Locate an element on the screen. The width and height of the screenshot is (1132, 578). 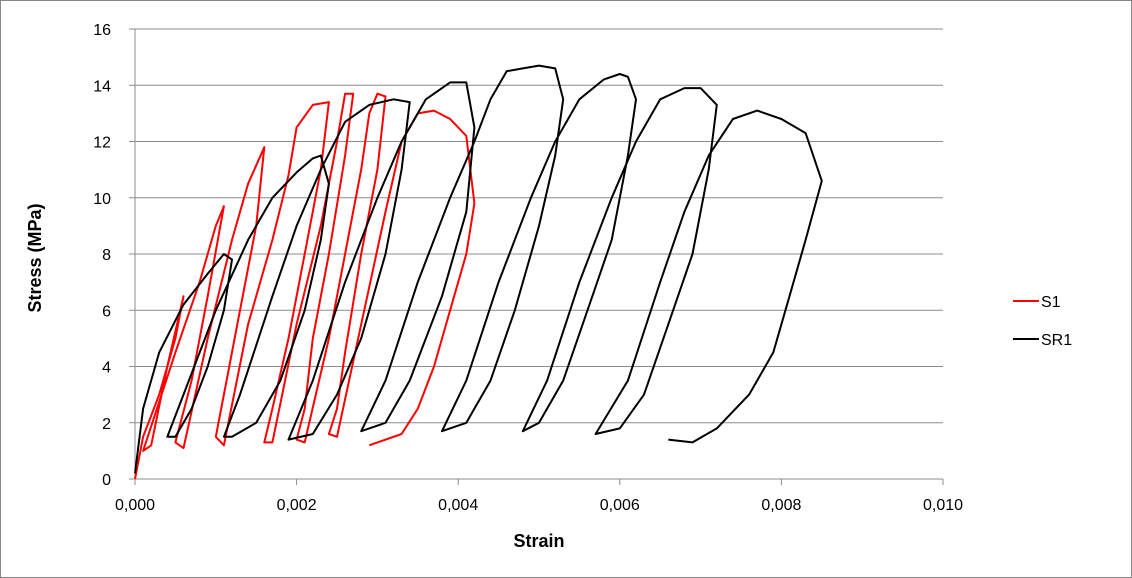
y-tick-label: 2 is located at coordinates (106, 424).